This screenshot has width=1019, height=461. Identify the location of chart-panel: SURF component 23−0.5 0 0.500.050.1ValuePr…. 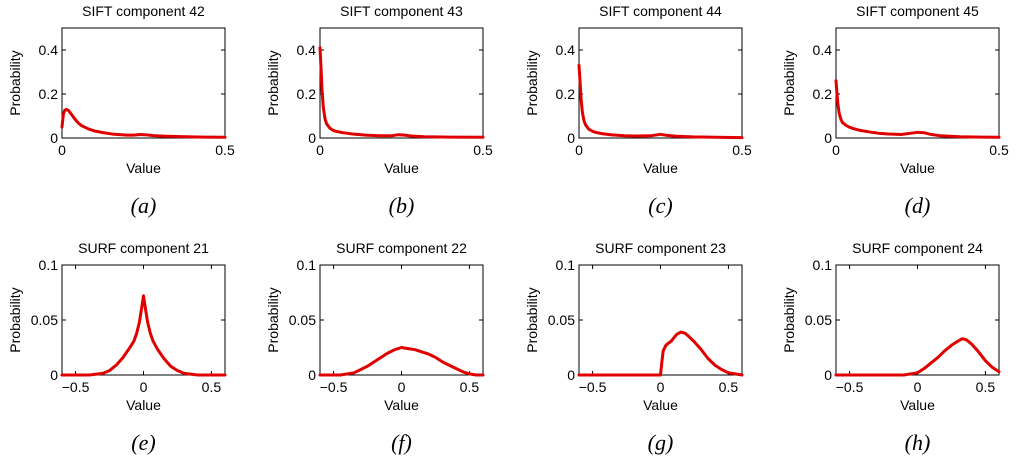
(634, 347).